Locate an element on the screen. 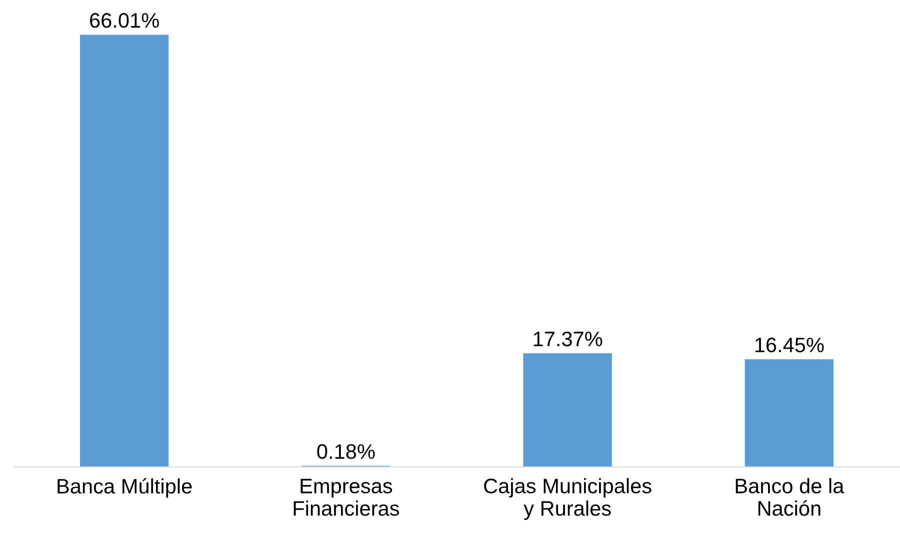  x-tick-label: Empresas Financieras is located at coordinates (347, 497).